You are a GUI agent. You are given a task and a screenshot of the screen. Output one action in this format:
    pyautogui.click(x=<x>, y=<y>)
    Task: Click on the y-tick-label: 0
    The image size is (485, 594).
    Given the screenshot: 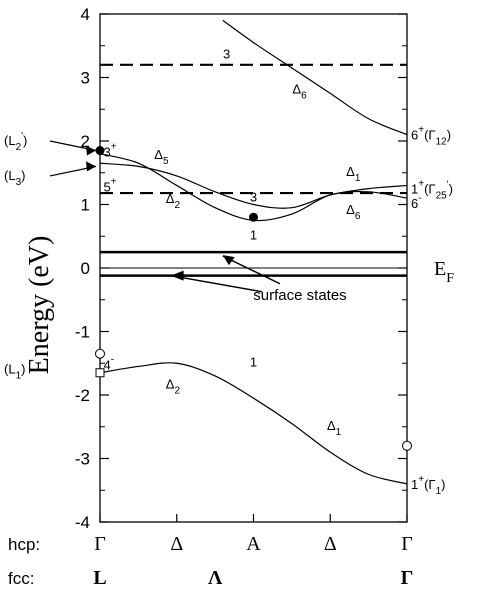 What is the action you would take?
    pyautogui.click(x=85, y=268)
    